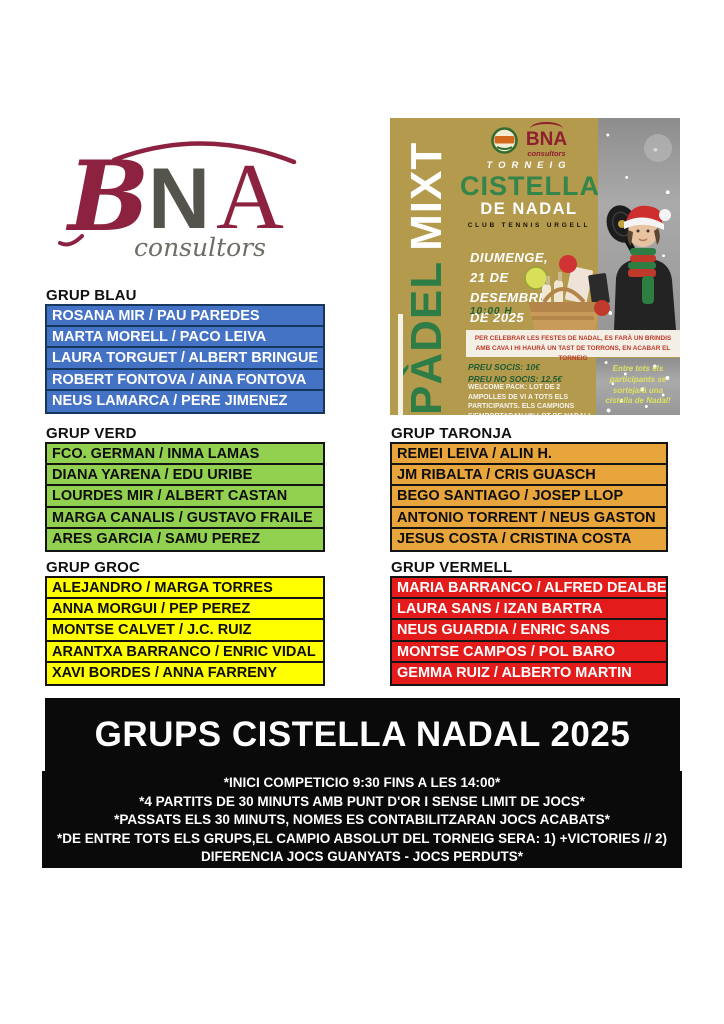 This screenshot has height=1024, width=724. Describe the element at coordinates (185, 589) in the screenshot. I see `team-cell: ALEJANDRO / MARGA TORRES` at that location.